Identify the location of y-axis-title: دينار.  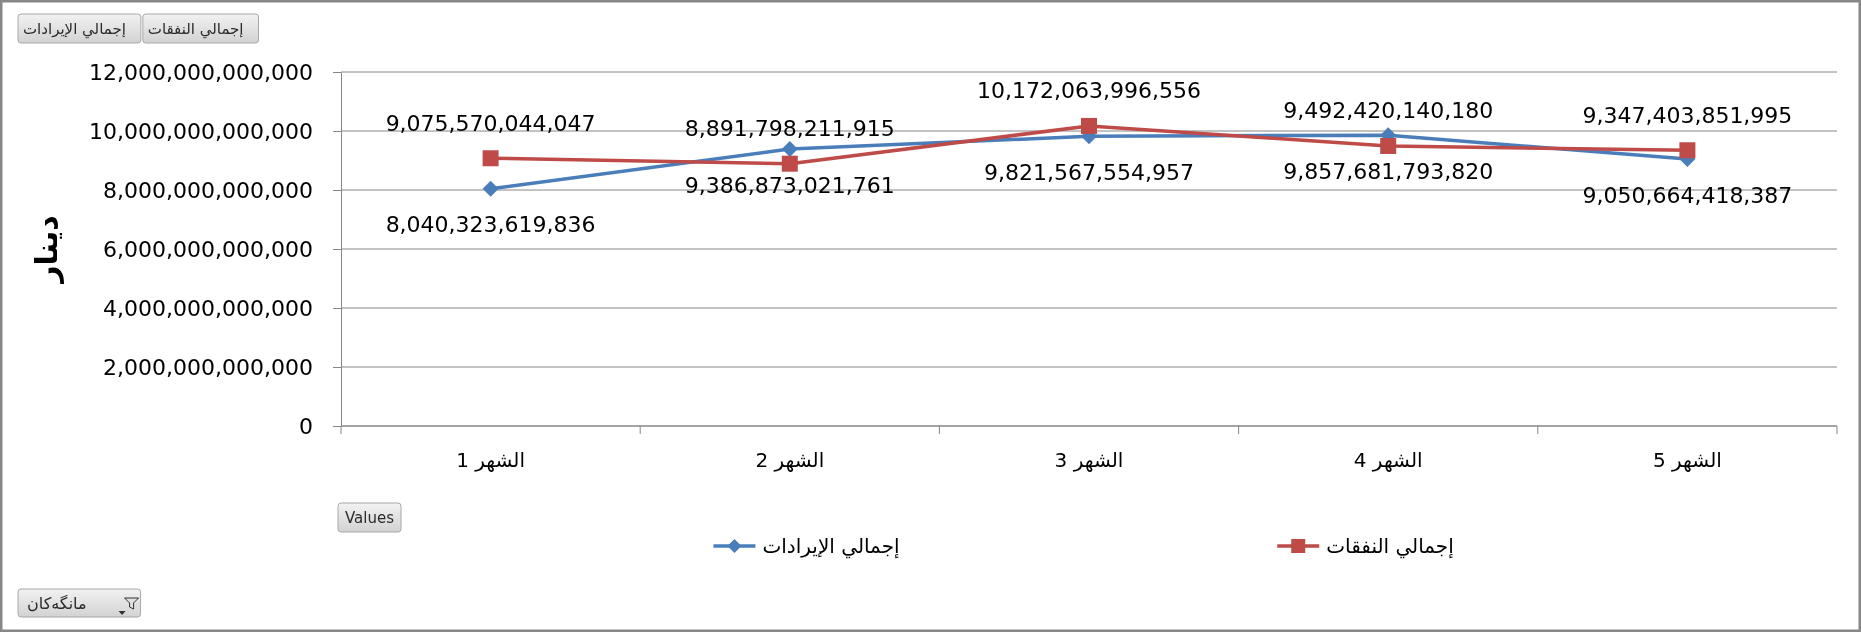
(46, 250).